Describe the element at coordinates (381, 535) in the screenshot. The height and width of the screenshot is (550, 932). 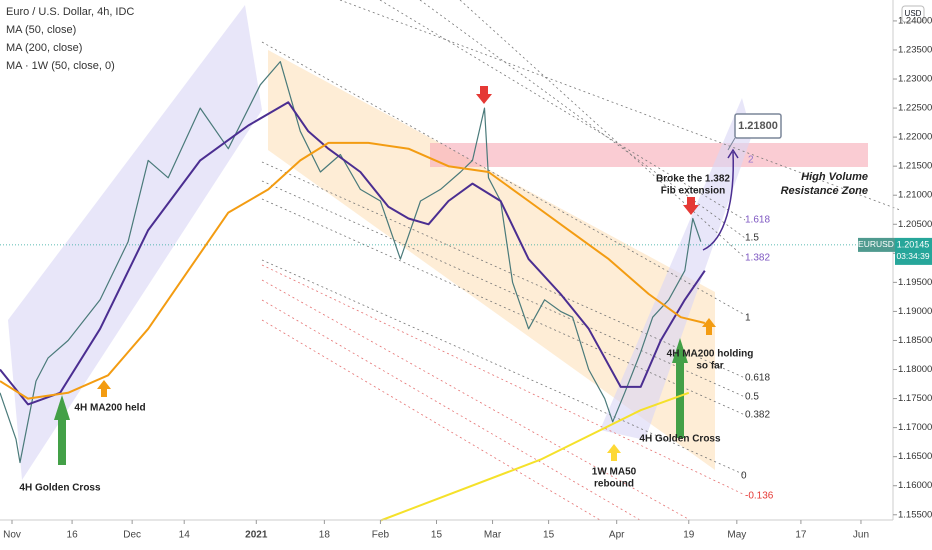
I see `x-tick-label: Feb` at that location.